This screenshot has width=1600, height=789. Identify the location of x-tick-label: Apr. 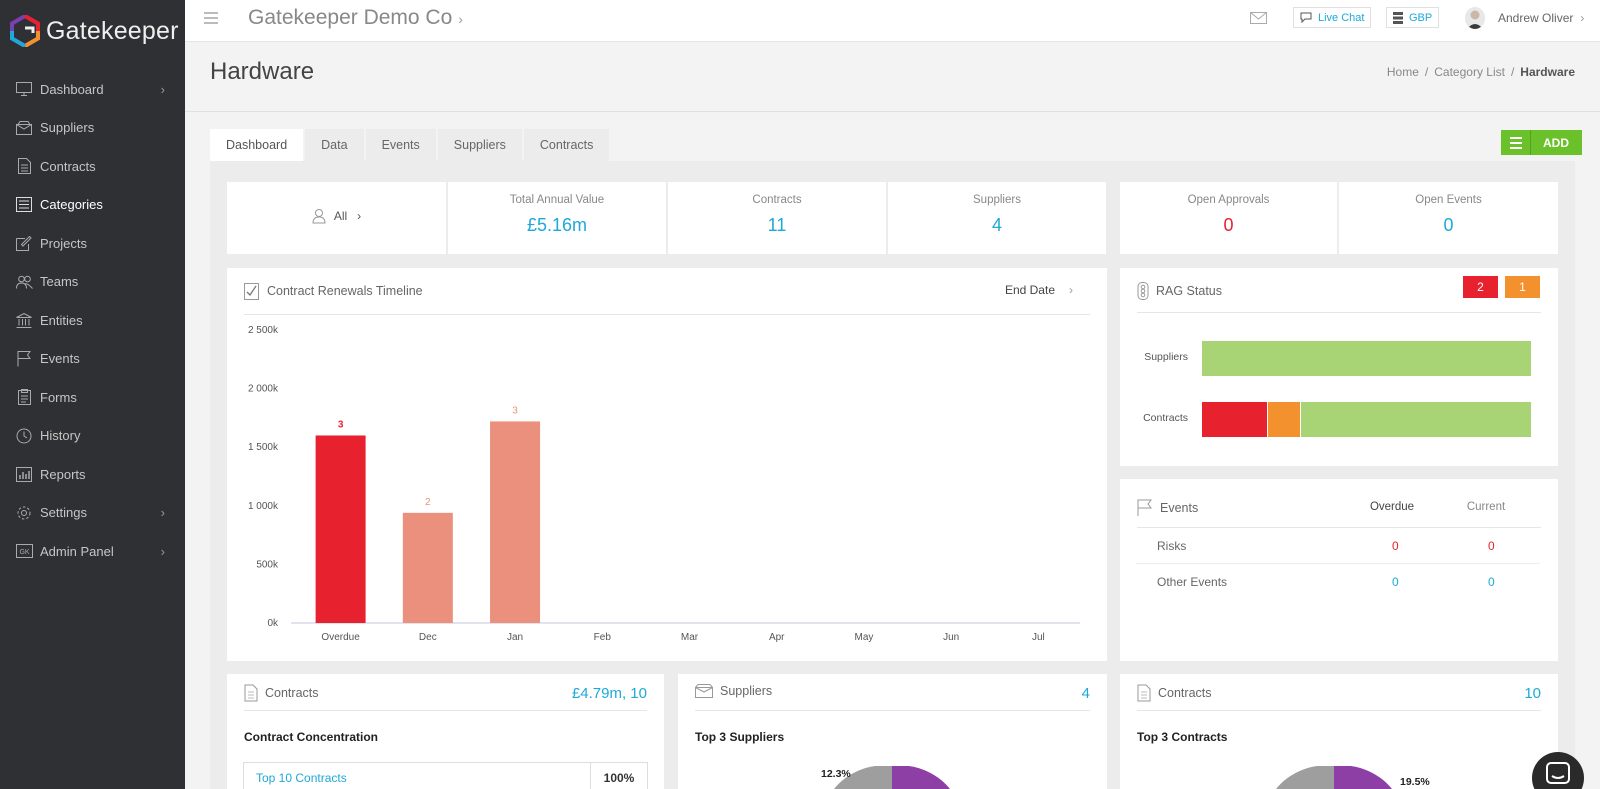
(777, 637).